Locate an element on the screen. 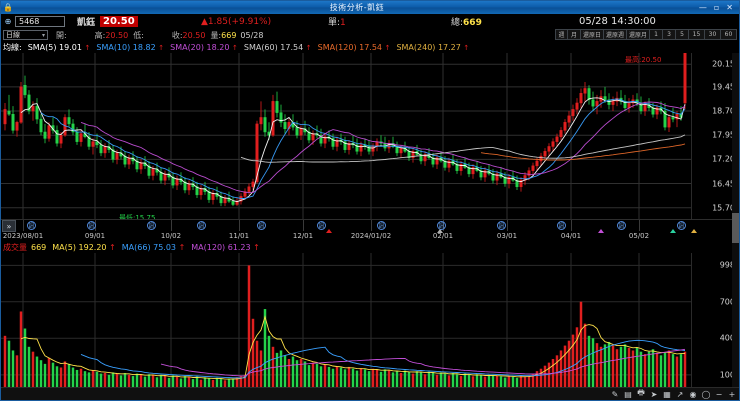 This screenshot has height=401, width=740. news-marker-9: 訊 is located at coordinates (561, 225).